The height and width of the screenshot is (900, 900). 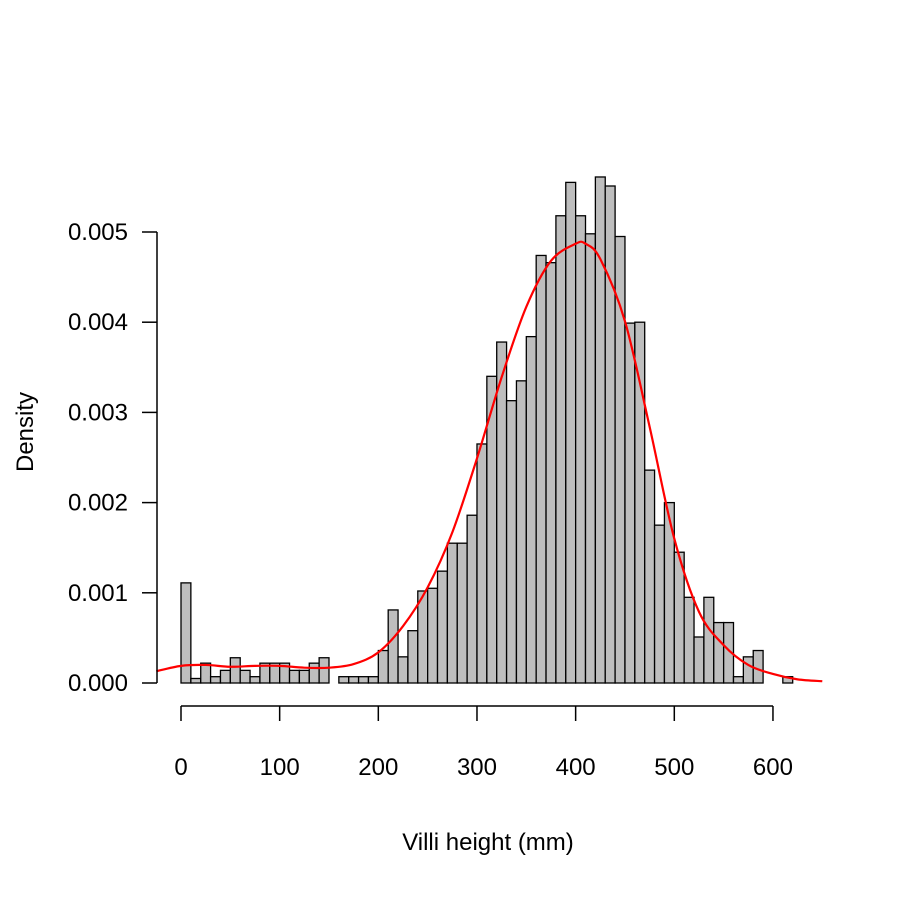 What do you see at coordinates (378, 767) in the screenshot?
I see `x-tick-label: 200` at bounding box center [378, 767].